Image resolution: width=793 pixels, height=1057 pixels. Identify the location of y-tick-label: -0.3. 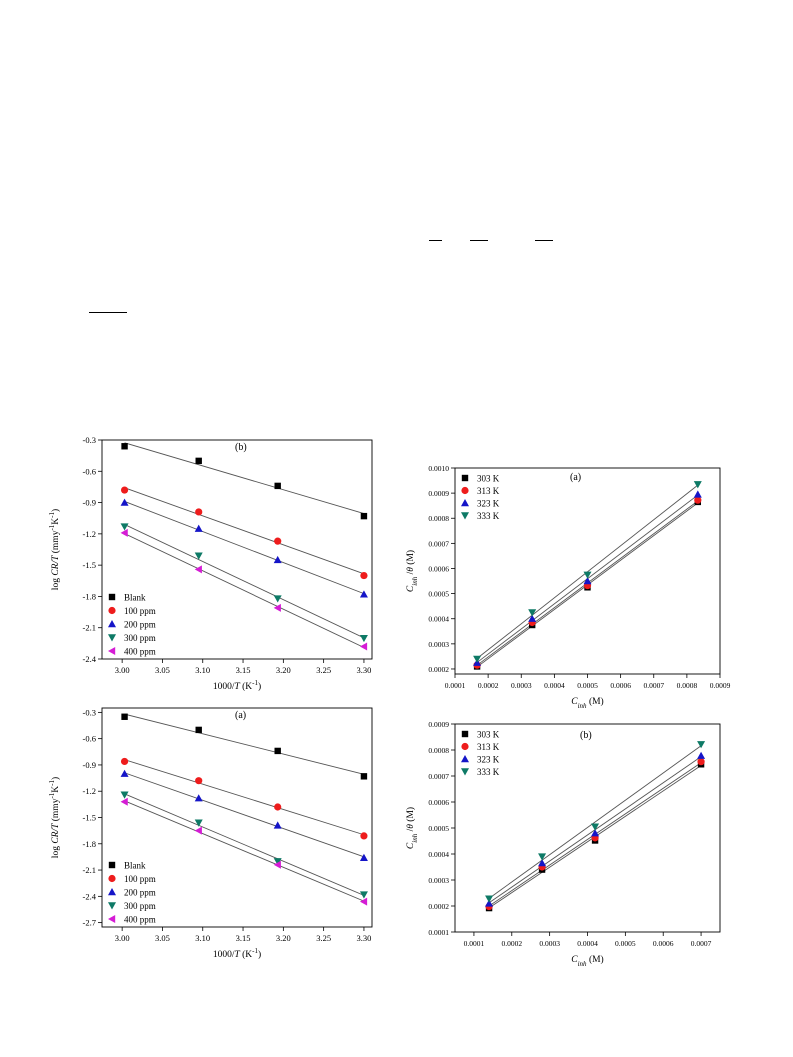
(89, 712).